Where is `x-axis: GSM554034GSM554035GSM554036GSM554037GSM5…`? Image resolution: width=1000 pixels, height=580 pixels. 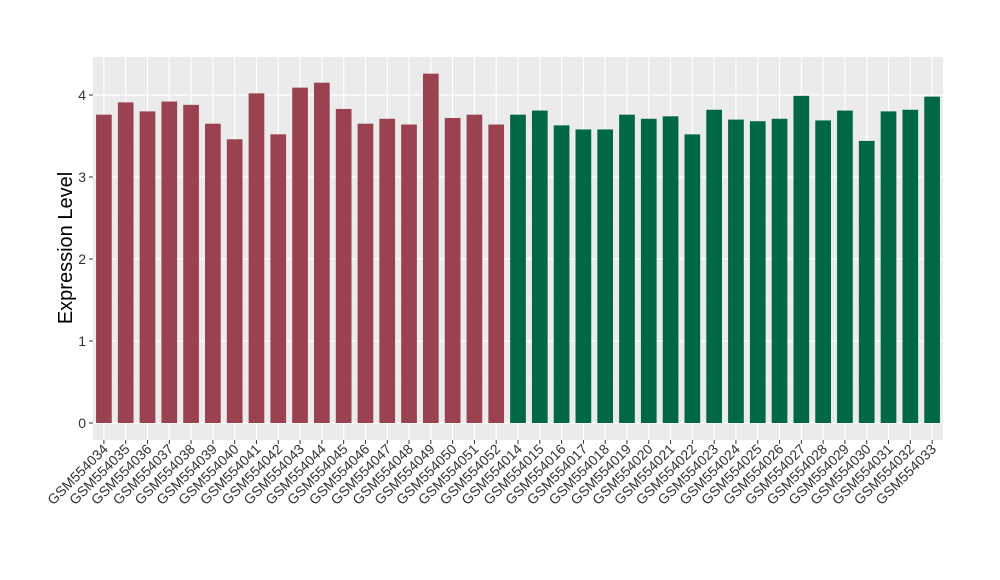 x-axis: GSM554034GSM554035GSM554036GSM554037GSM5… is located at coordinates (491, 474).